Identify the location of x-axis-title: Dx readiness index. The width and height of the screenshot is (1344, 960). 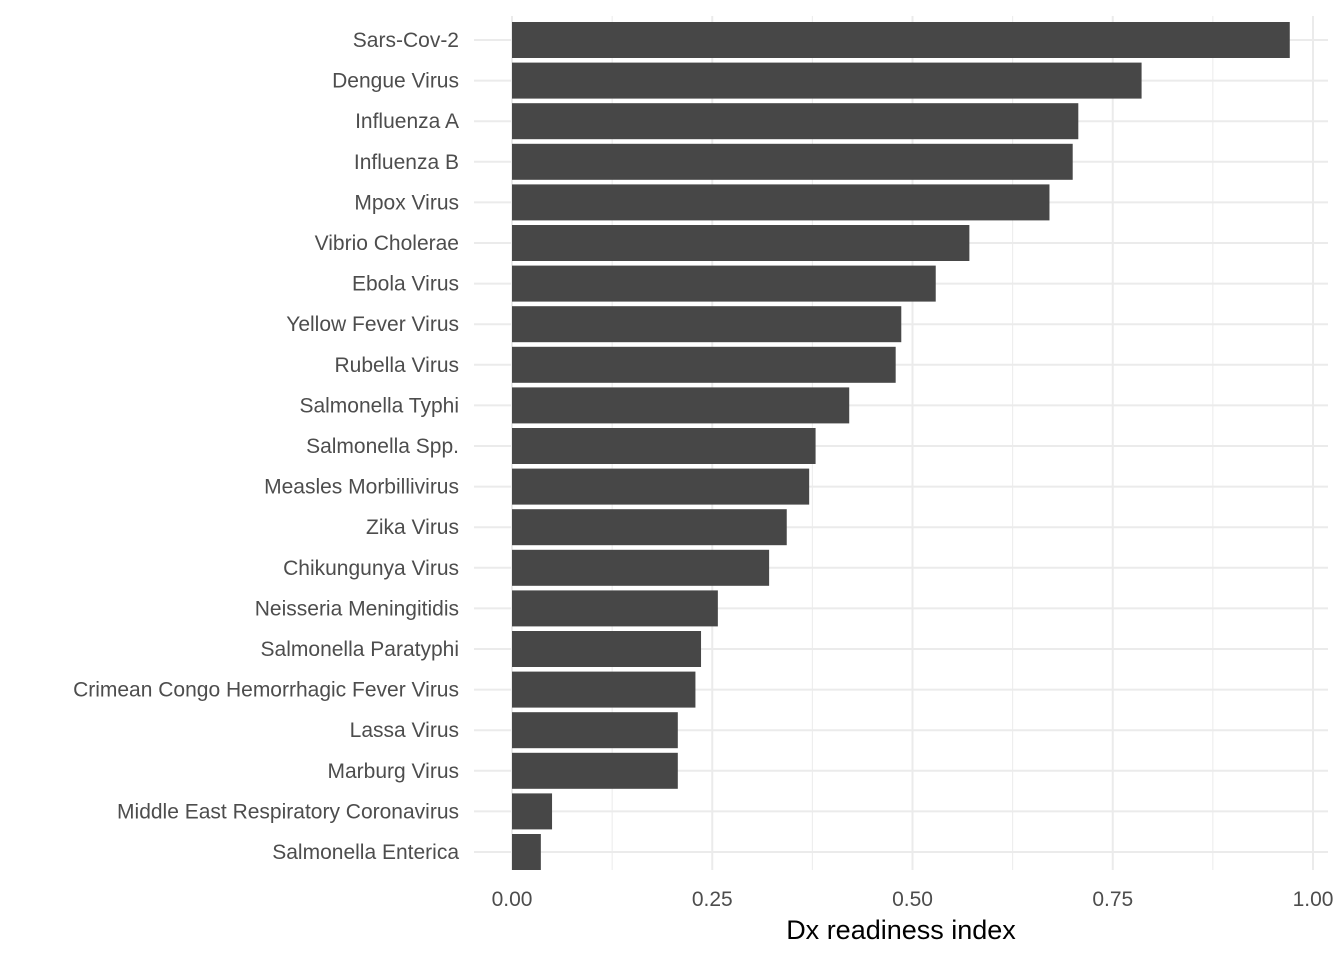
(901, 930).